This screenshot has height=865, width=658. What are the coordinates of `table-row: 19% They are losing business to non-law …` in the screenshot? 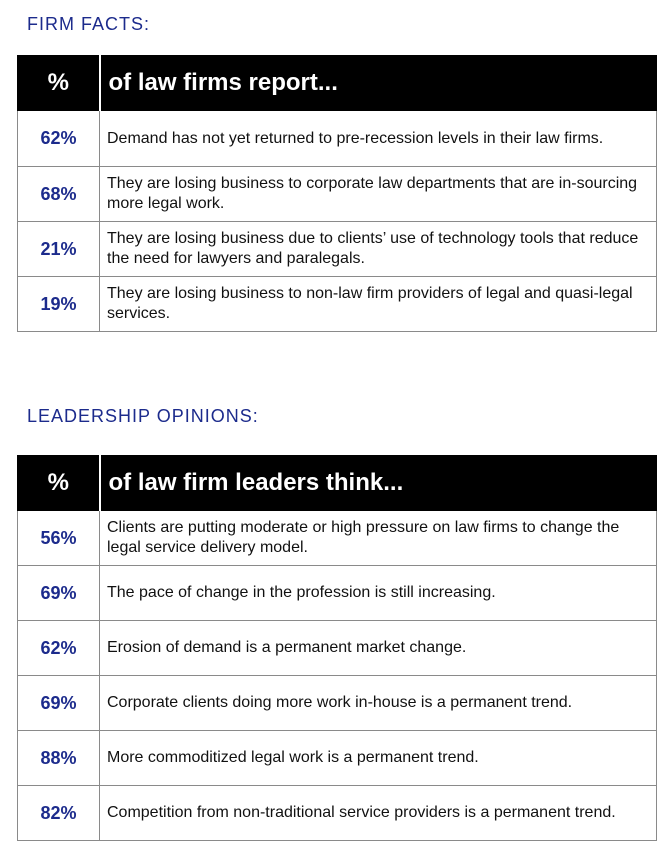 It's located at (337, 304).